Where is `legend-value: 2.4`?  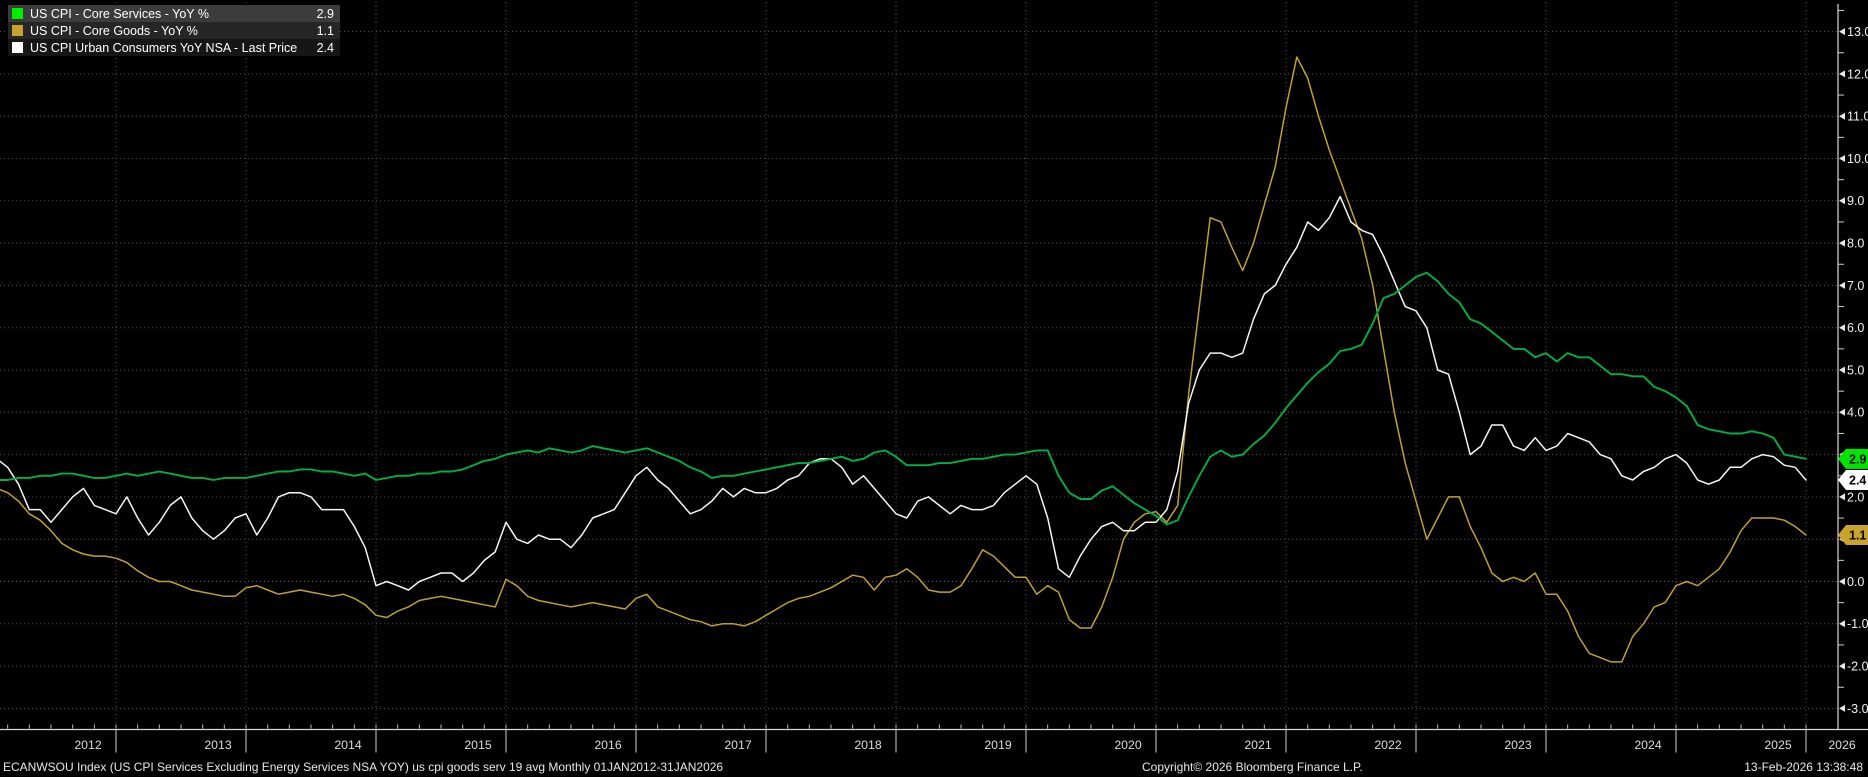
legend-value: 2.4 is located at coordinates (325, 47).